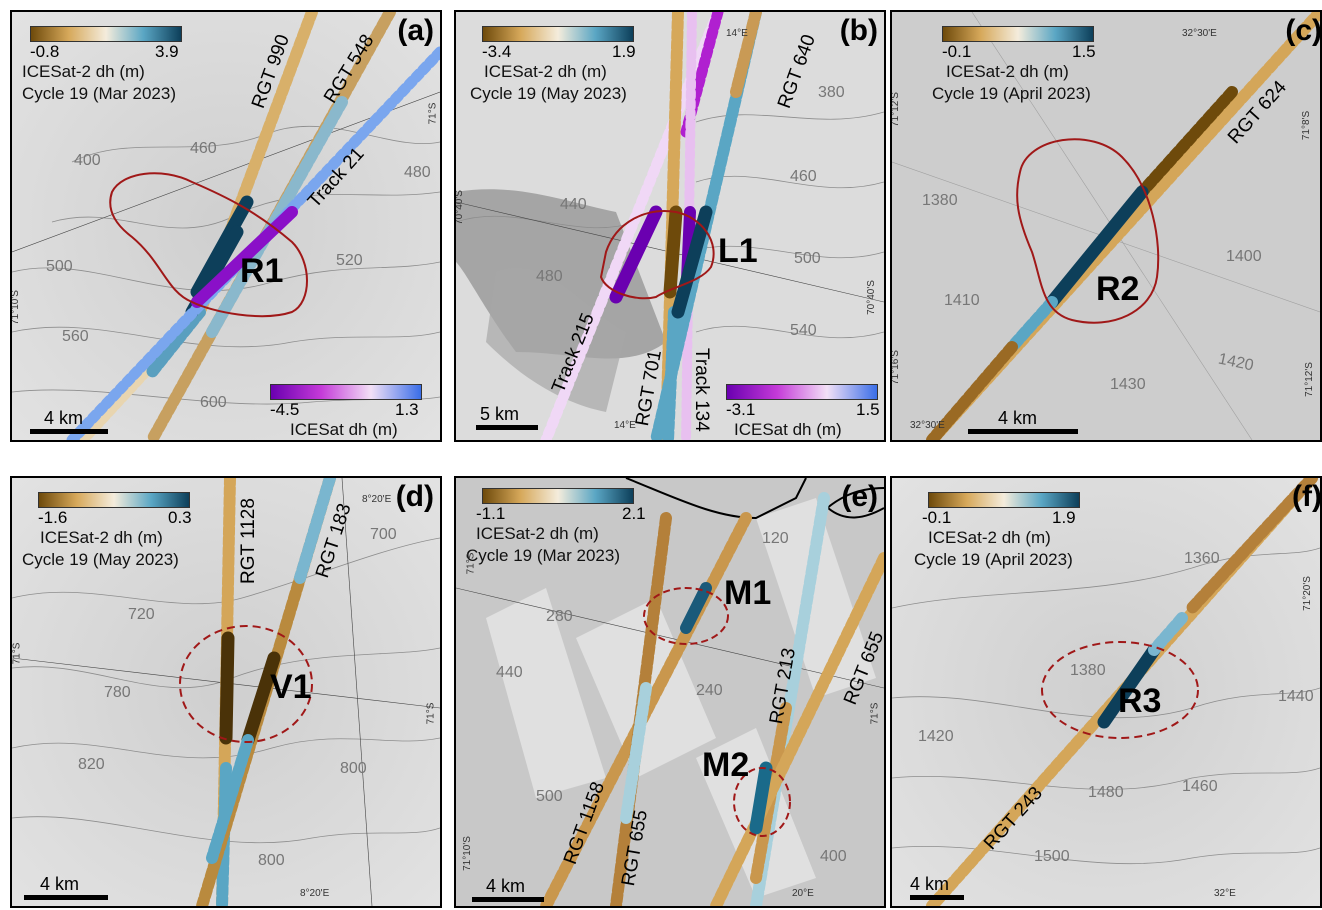  Describe the element at coordinates (100, 559) in the screenshot. I see `cycle-label-d: Cycle 19 (May 2023)` at that location.